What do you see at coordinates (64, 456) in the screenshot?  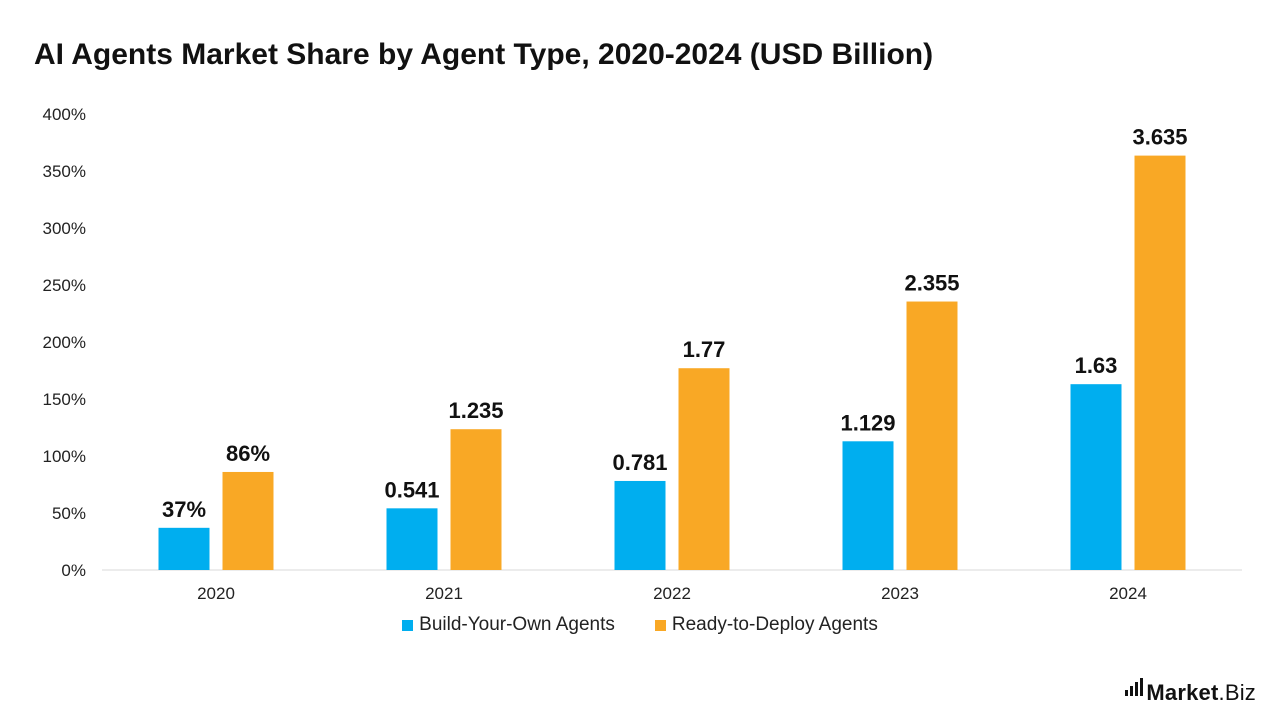 I see `y-tick-label: 100%` at bounding box center [64, 456].